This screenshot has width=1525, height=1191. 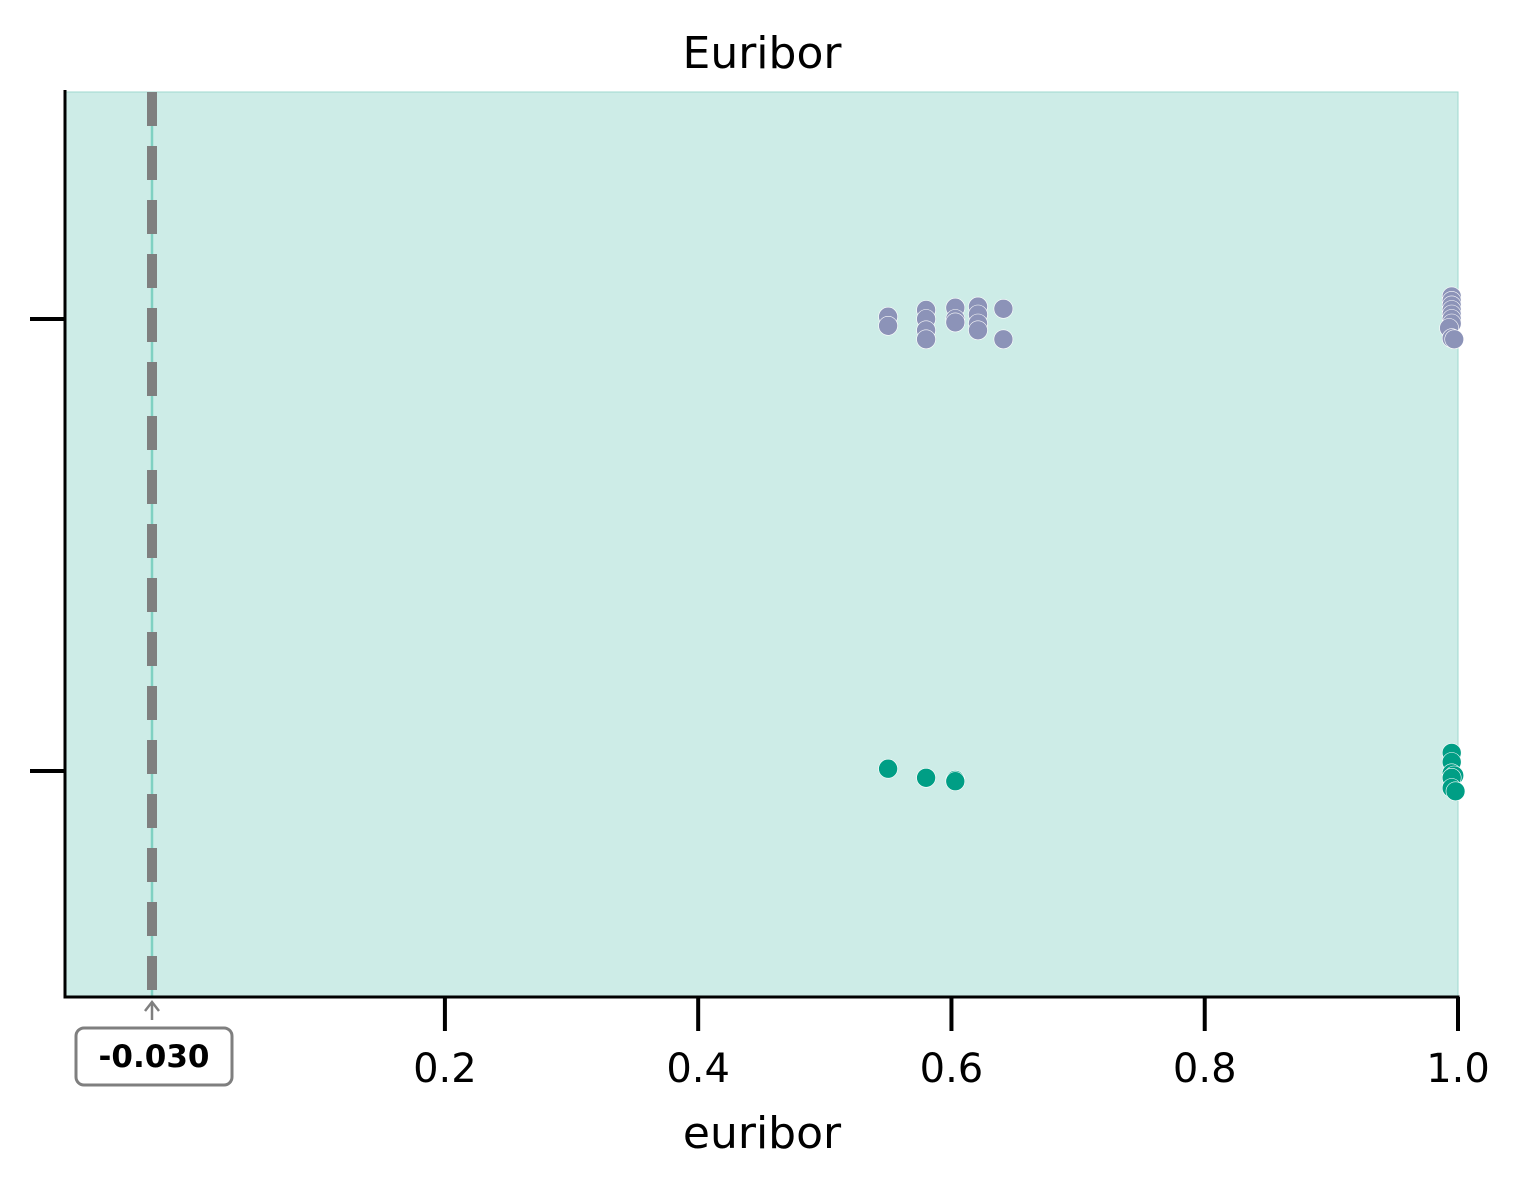 What do you see at coordinates (762, 1133) in the screenshot?
I see `x-axis-label: euribor` at bounding box center [762, 1133].